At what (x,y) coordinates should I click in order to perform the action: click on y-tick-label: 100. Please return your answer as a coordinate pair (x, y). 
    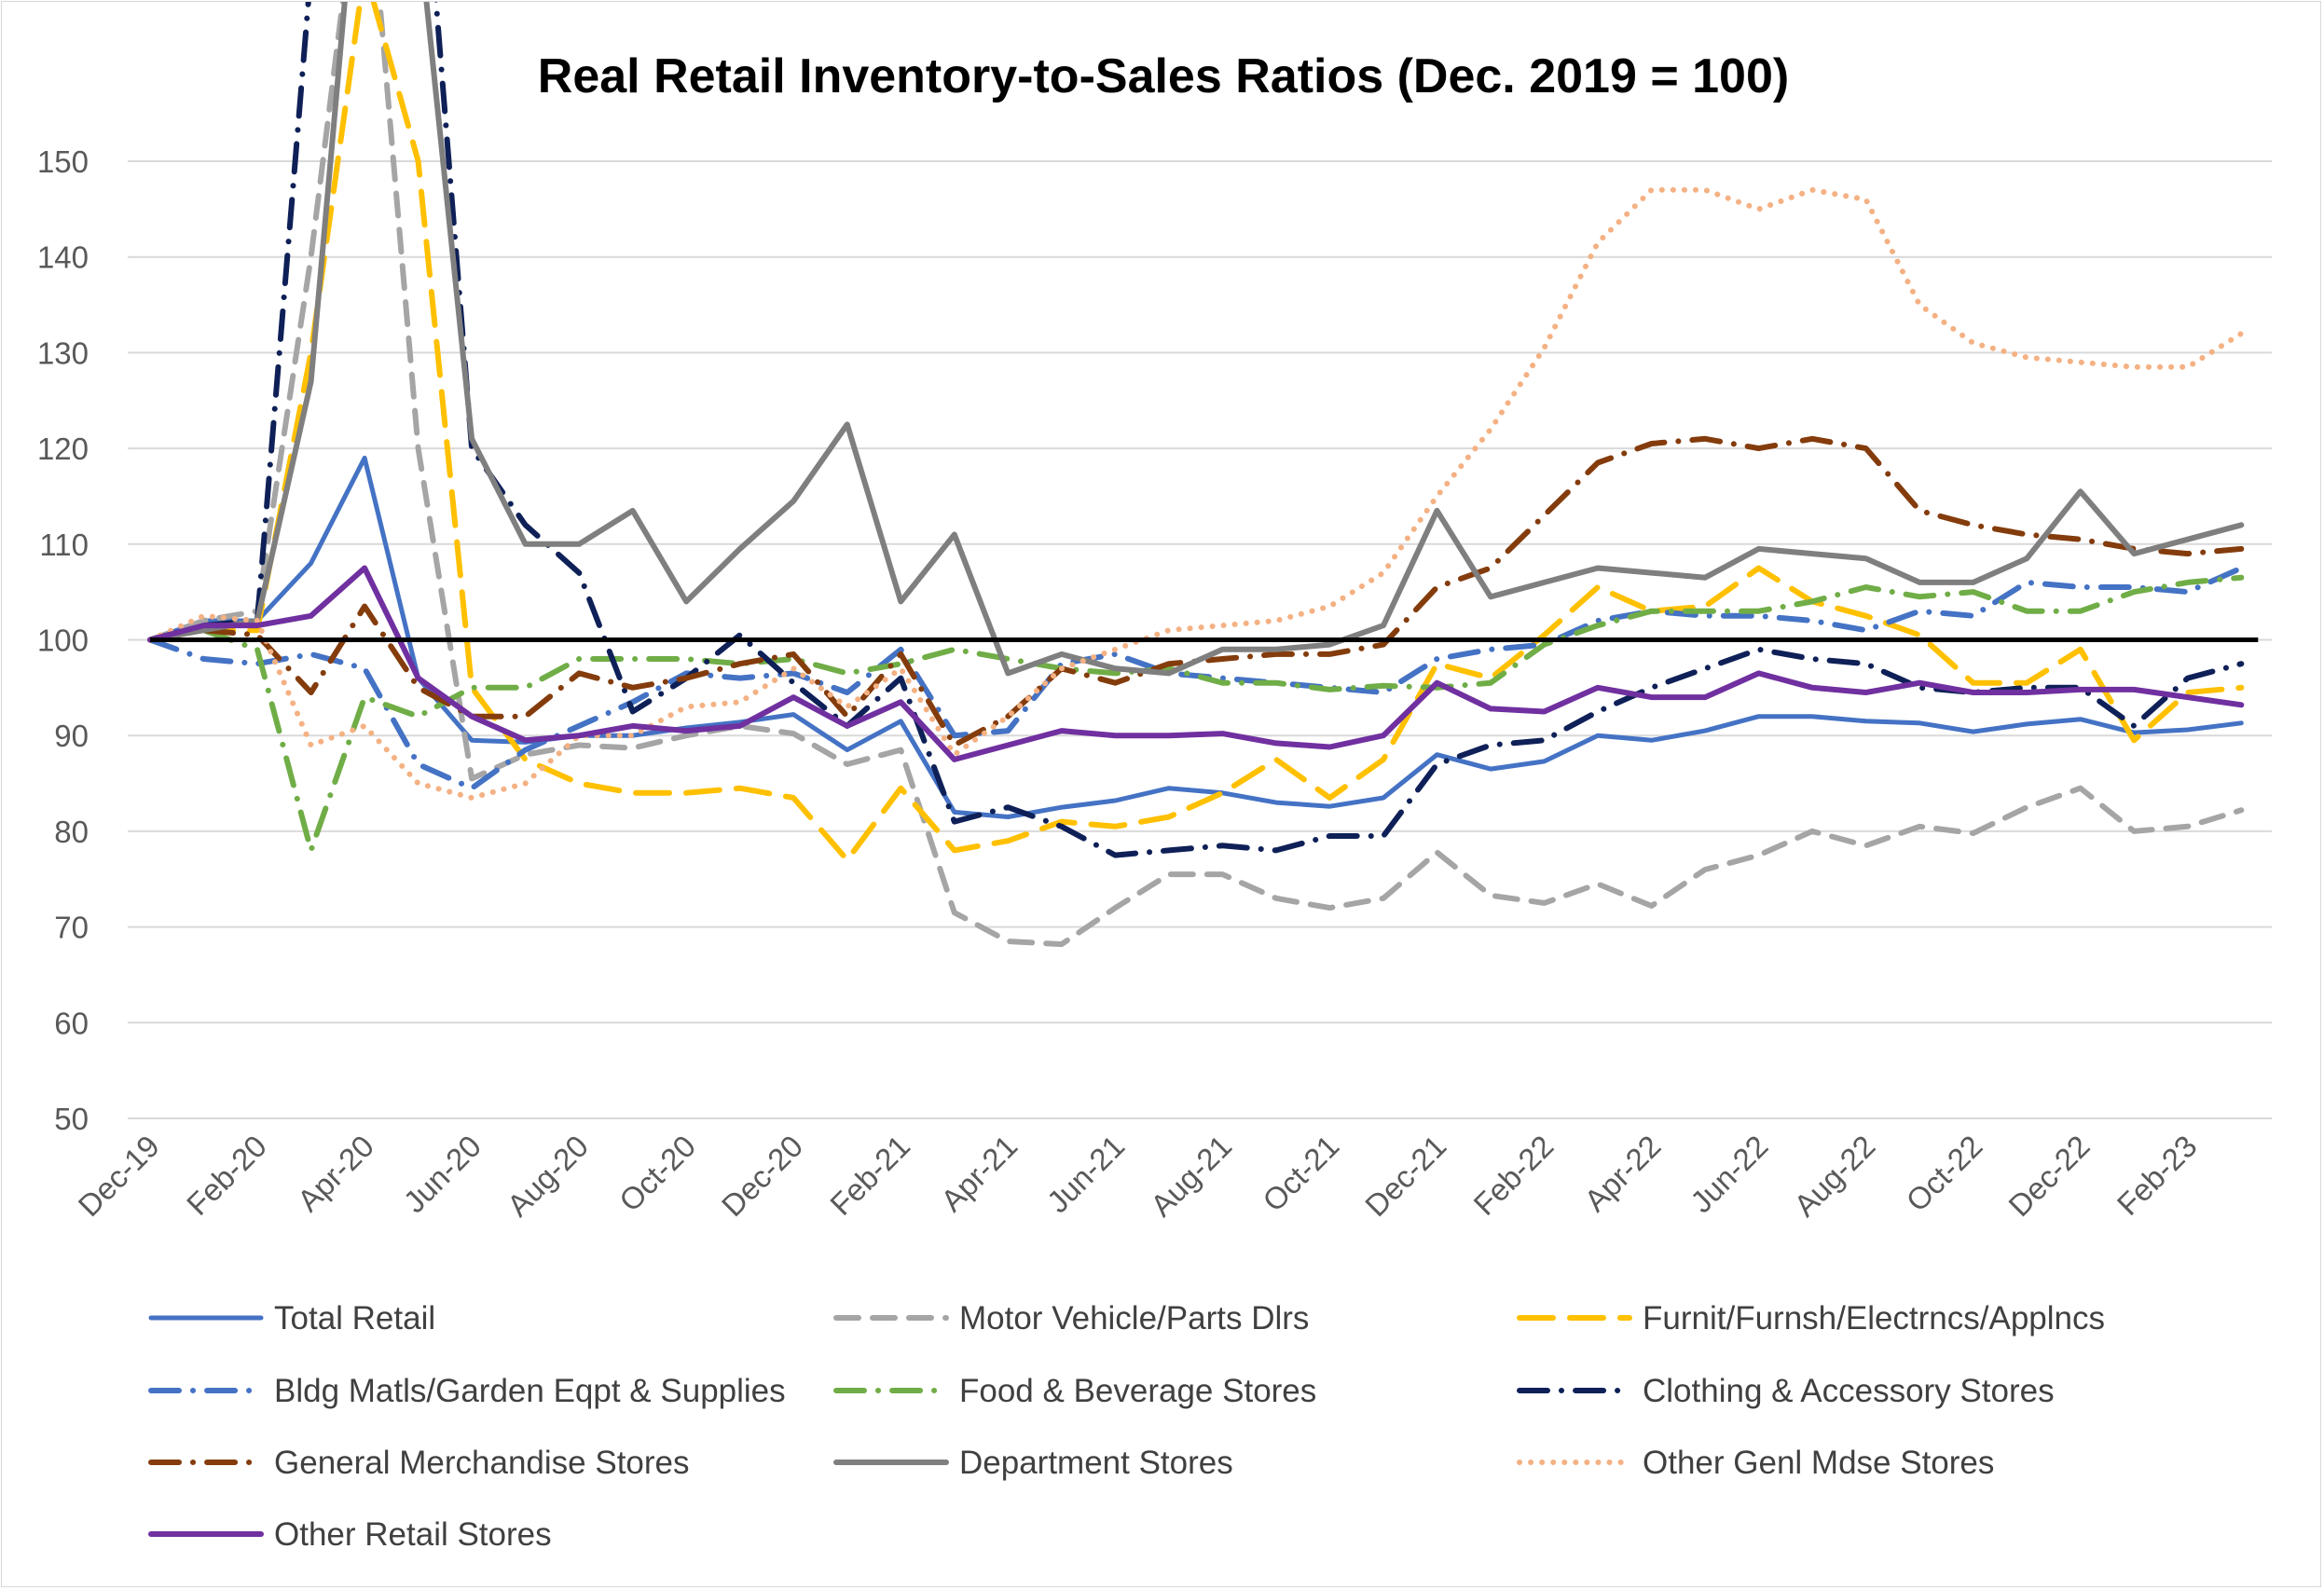
    Looking at the image, I should click on (63, 641).